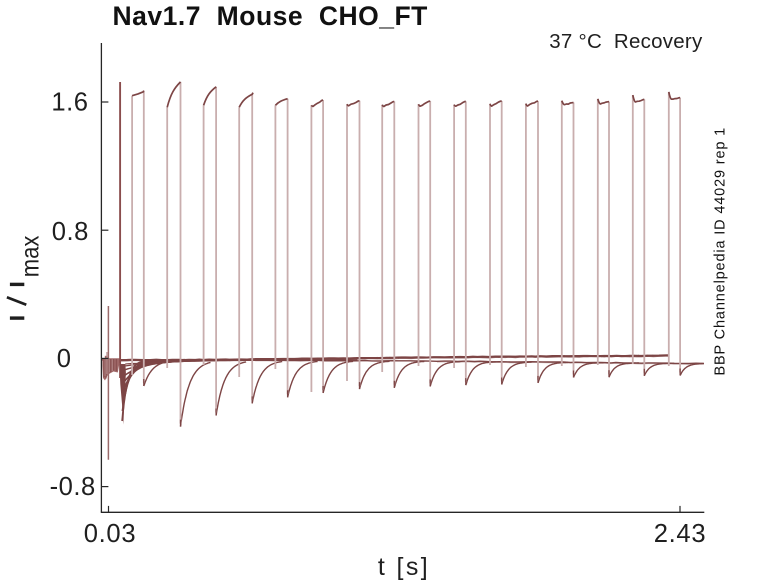 This screenshot has width=778, height=588. What do you see at coordinates (404, 567) in the screenshot?
I see `svg-text: t [s]` at bounding box center [404, 567].